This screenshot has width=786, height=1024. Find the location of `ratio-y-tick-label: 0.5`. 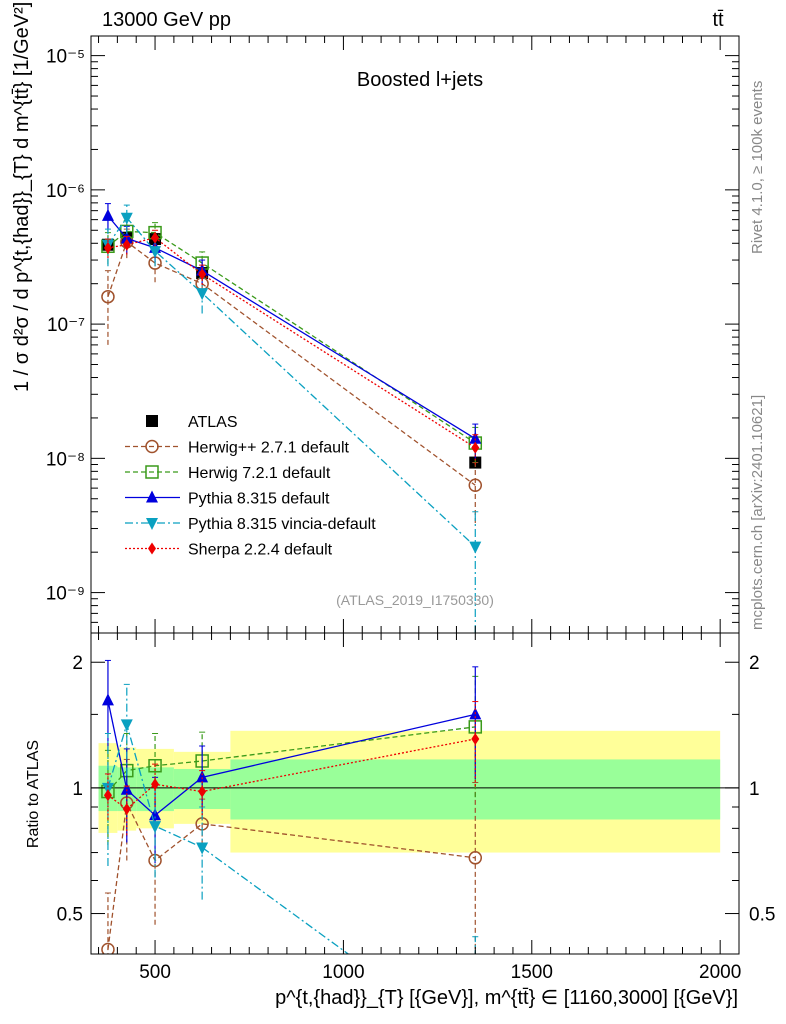

ratio-y-tick-label: 0.5 is located at coordinates (70, 915).